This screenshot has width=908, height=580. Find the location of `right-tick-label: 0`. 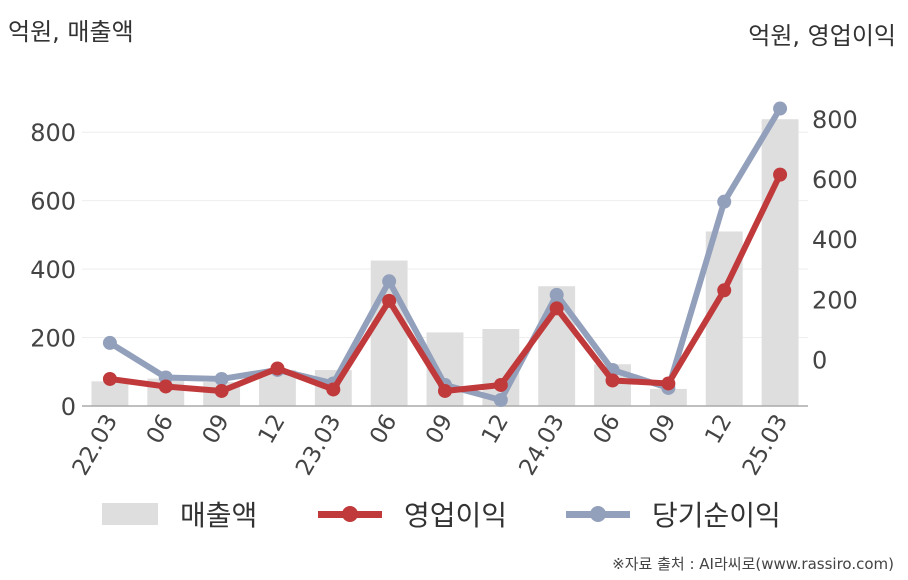

right-tick-label: 0 is located at coordinates (819, 360).